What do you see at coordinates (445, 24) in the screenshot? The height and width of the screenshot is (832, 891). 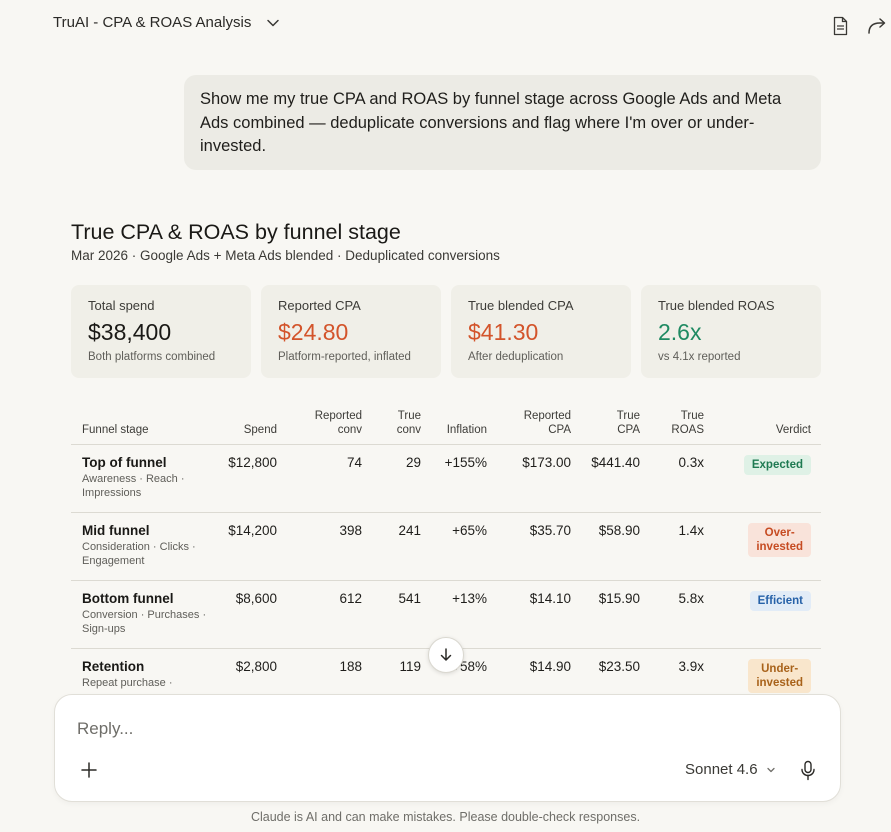 I see `top-bar: TruAI - CPA & ROAS Analysis` at bounding box center [445, 24].